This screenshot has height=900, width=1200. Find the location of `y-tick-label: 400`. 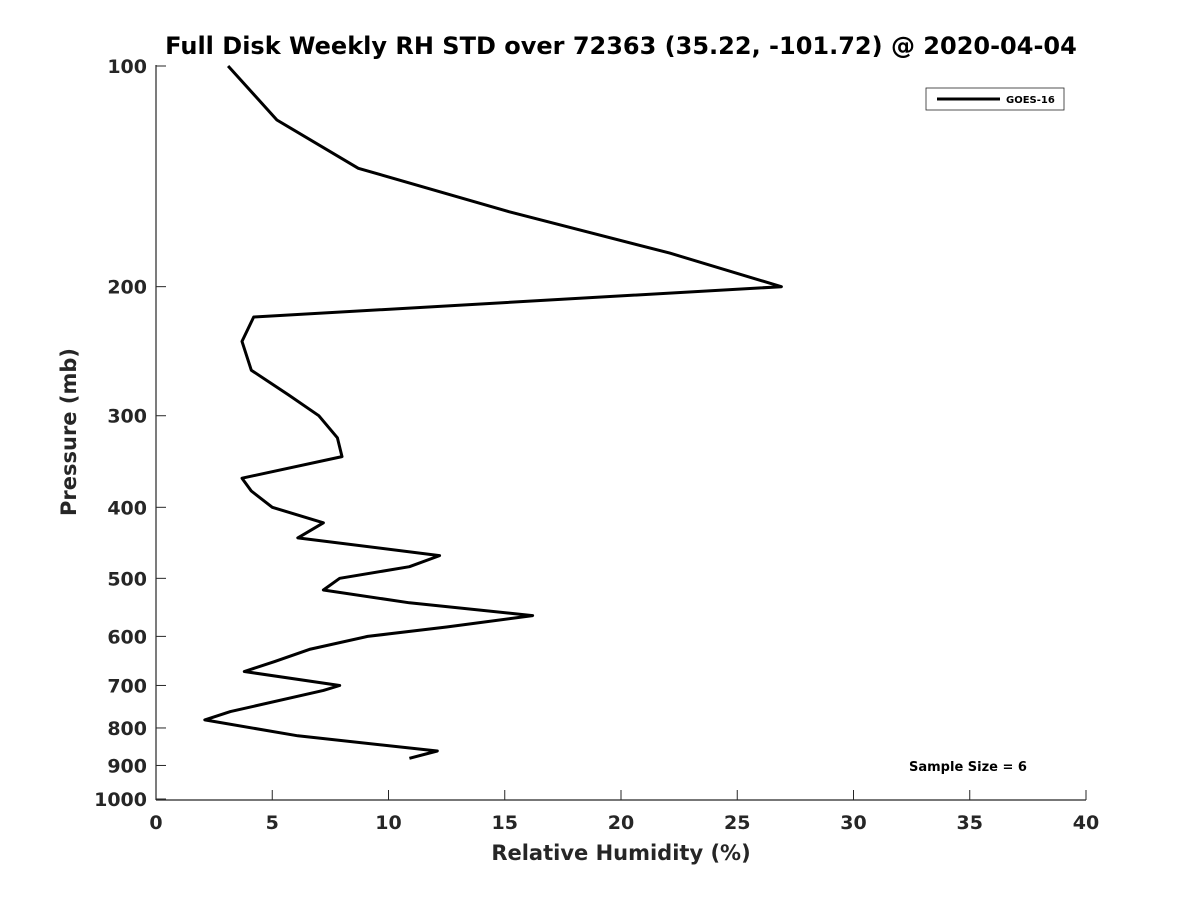

y-tick-label: 400 is located at coordinates (127, 508).